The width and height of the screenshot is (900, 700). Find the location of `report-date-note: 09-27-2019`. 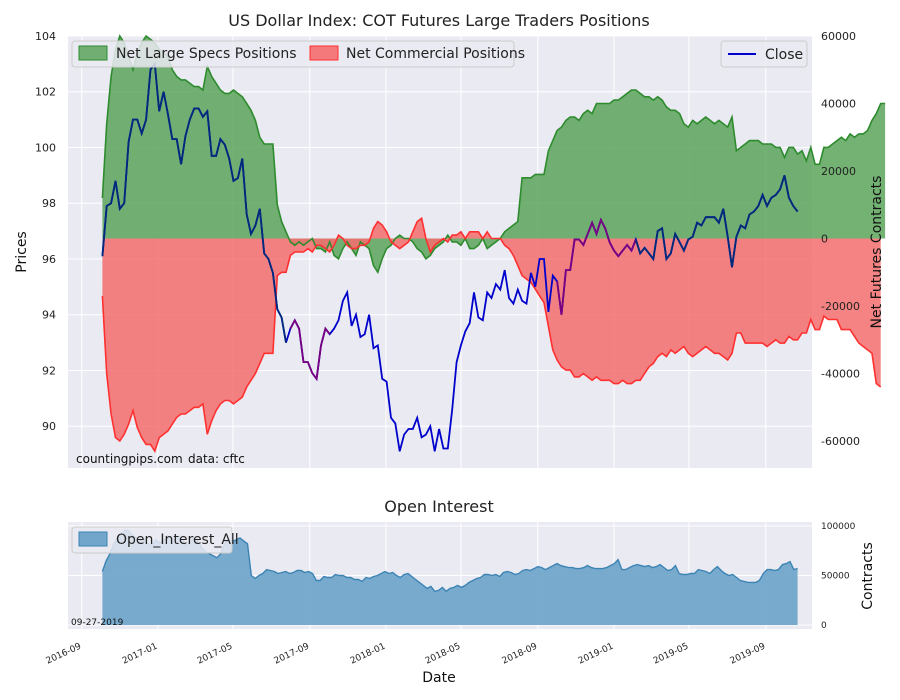

report-date-note: 09-27-2019 is located at coordinates (97, 623).